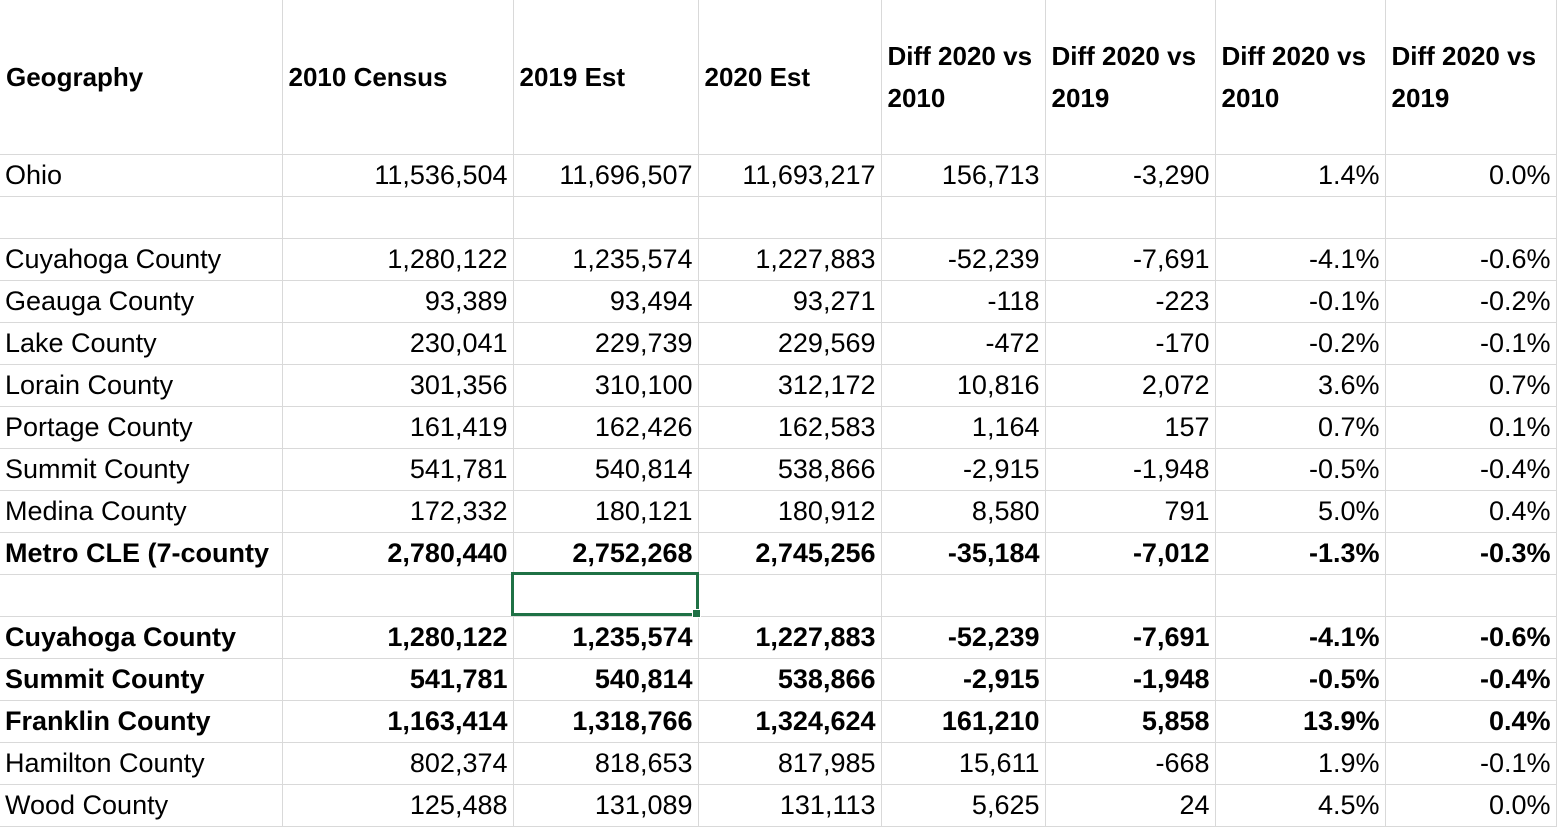 Image resolution: width=1558 pixels, height=828 pixels. Describe the element at coordinates (606, 553) in the screenshot. I see `cell-2019-est: 2,752,268` at that location.